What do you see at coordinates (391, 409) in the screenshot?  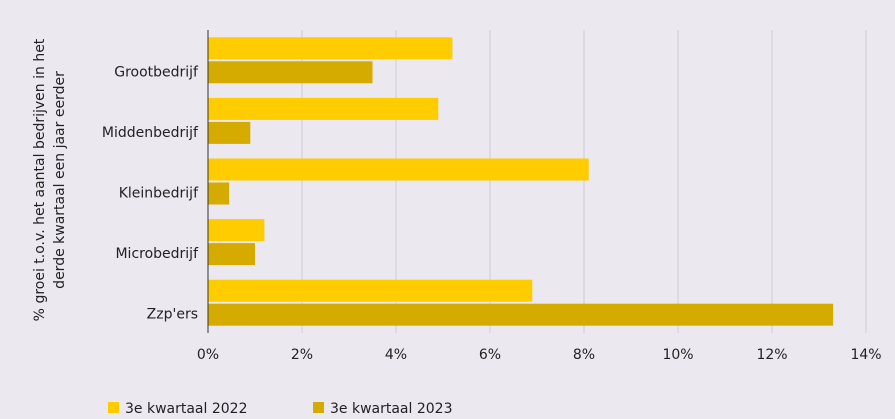 I see `legend-label: 3e kwartaal 2023` at bounding box center [391, 409].